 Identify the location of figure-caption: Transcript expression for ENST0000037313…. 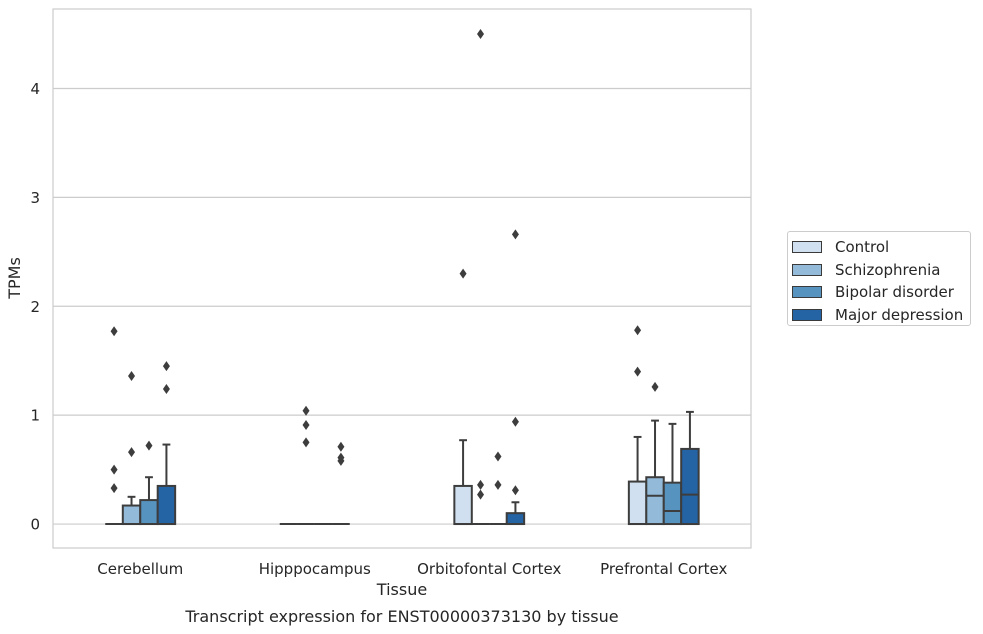
(401, 616).